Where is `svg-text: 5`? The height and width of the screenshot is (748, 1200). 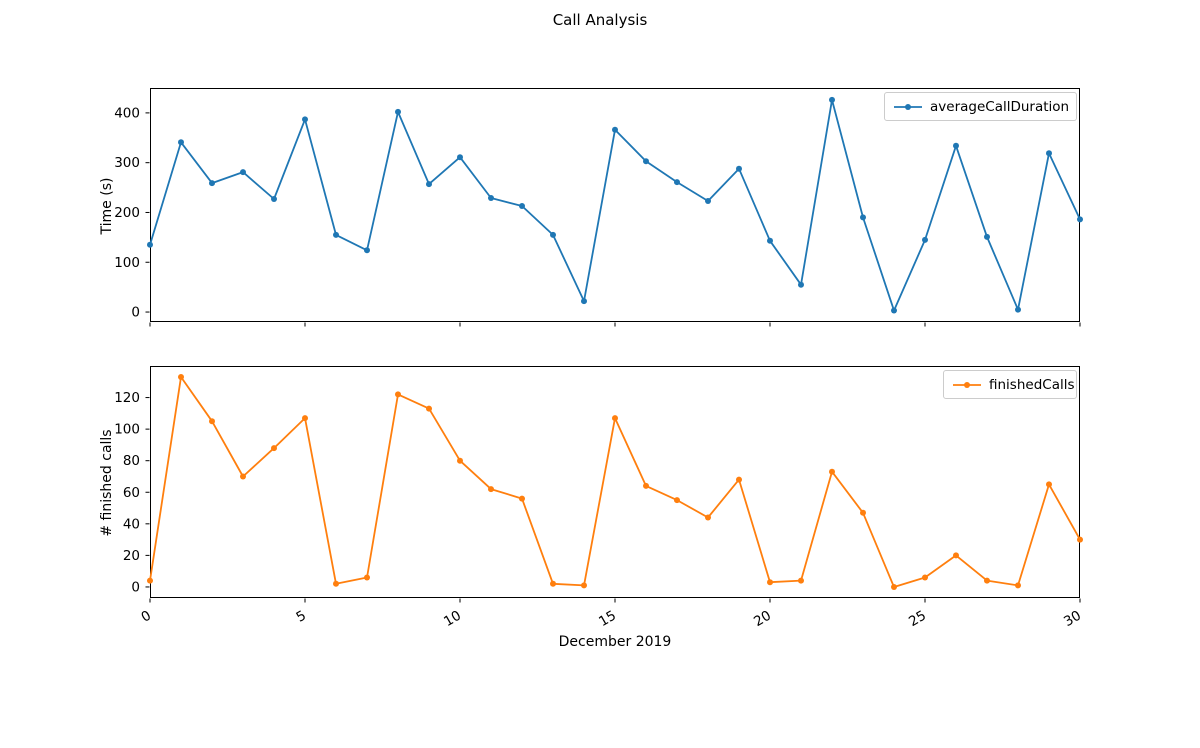
svg-text: 5 is located at coordinates (301, 617).